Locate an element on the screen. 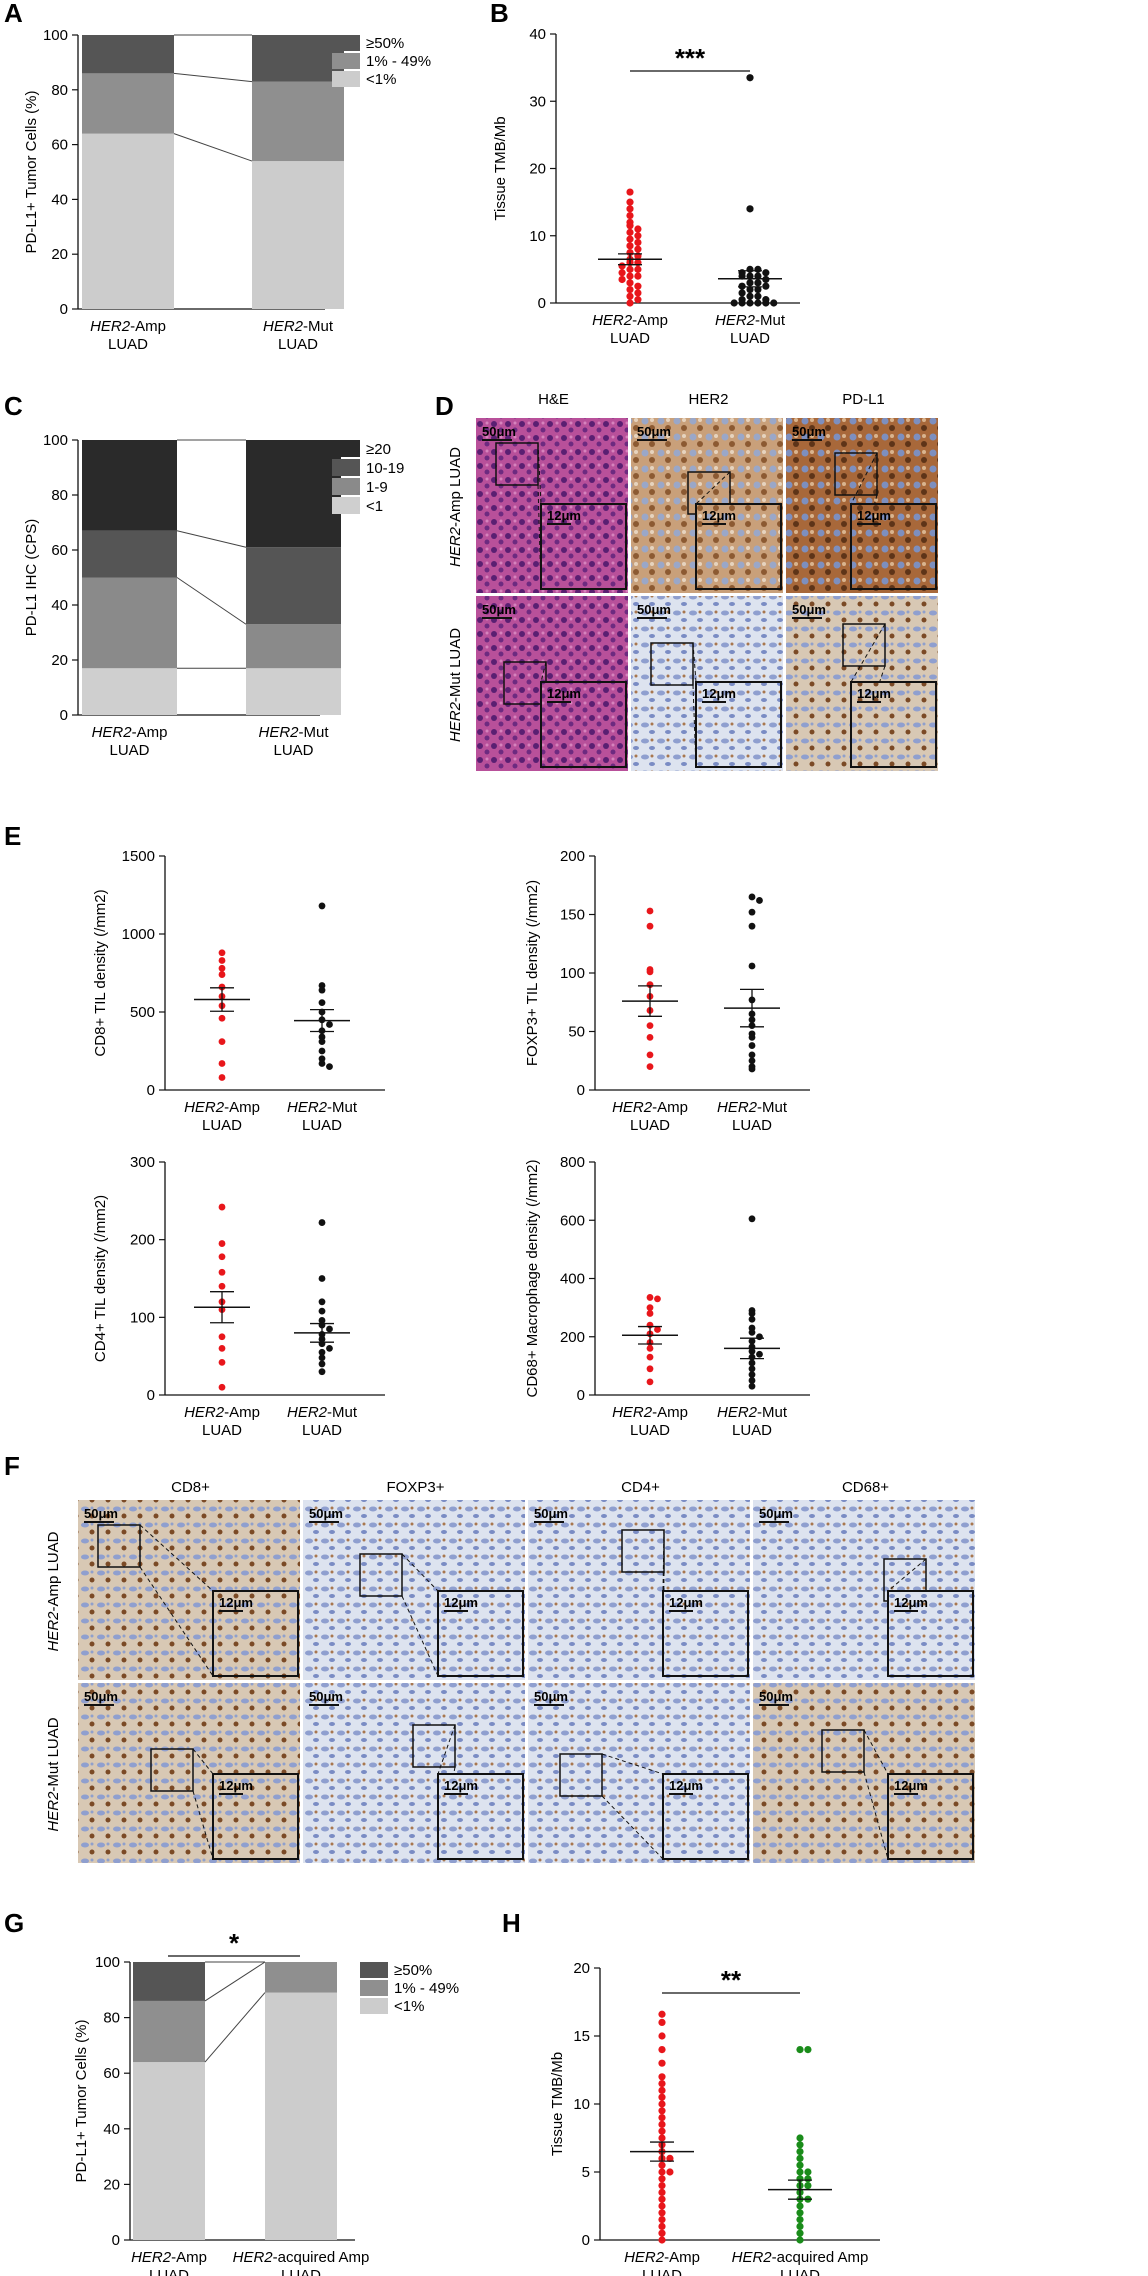 The width and height of the screenshot is (1148, 2276). panel-label-B: B is located at coordinates (499, 14).